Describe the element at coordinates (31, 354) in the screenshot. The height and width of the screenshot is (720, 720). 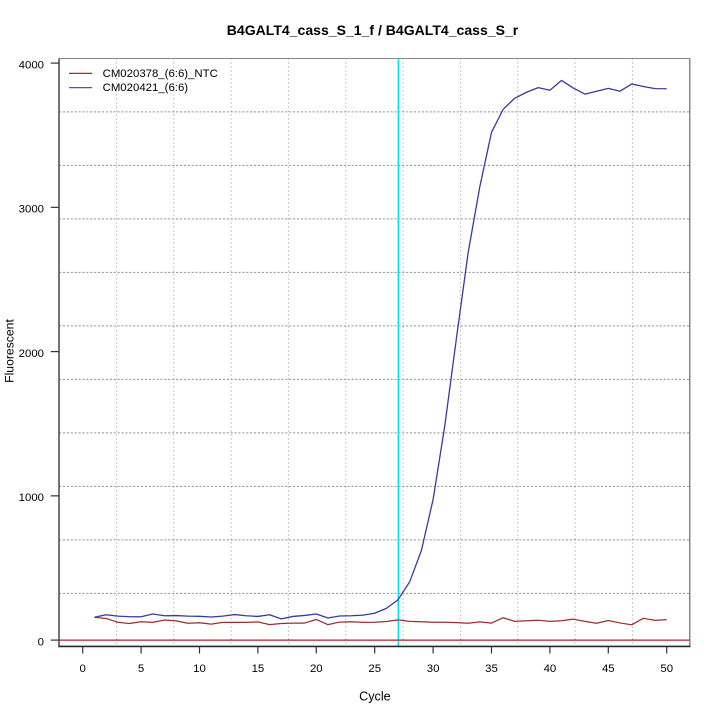
I see `svg-text: 2000` at that location.